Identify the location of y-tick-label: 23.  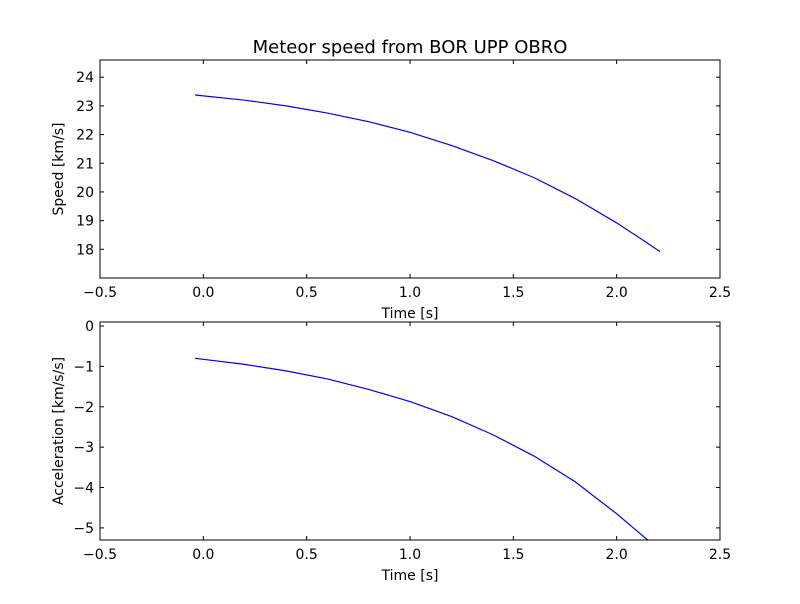
(85, 107).